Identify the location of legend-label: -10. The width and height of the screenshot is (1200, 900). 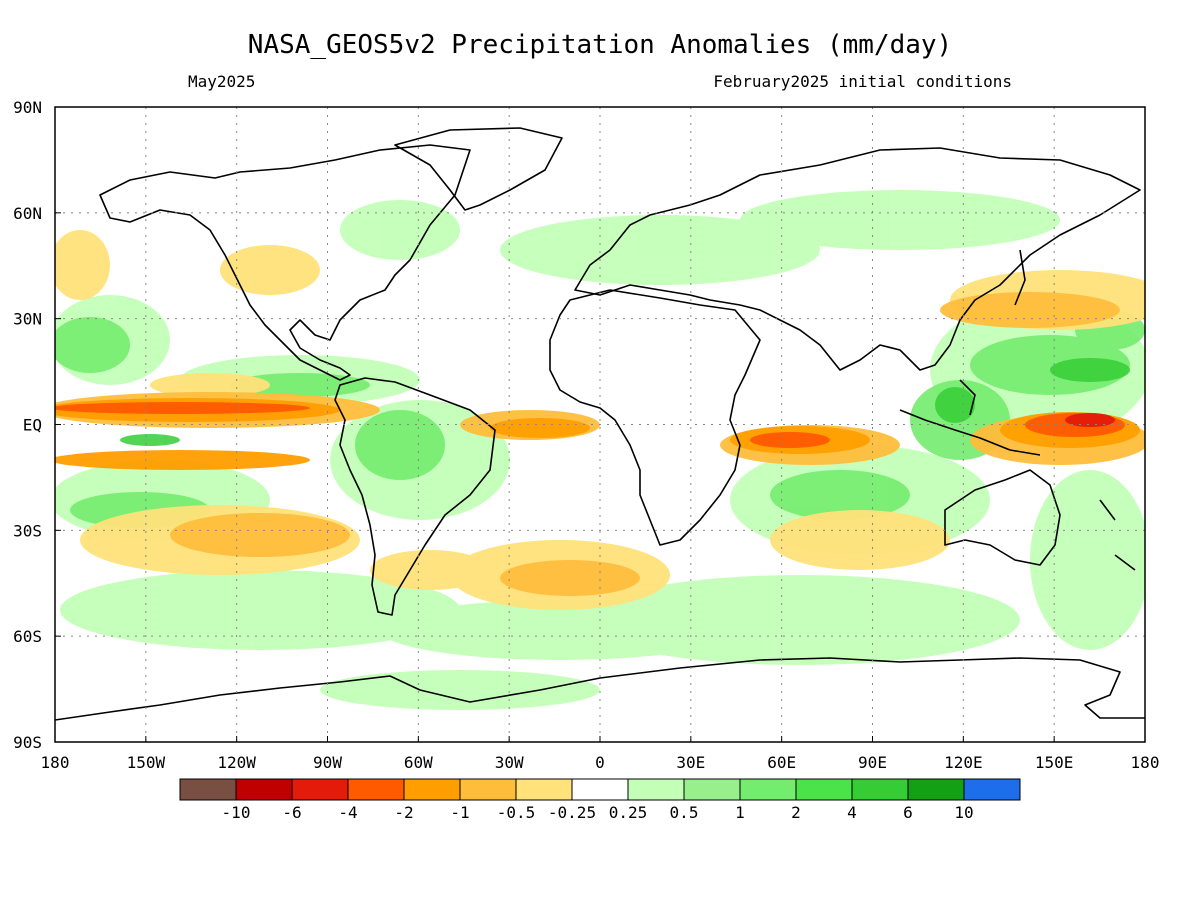
(236, 812).